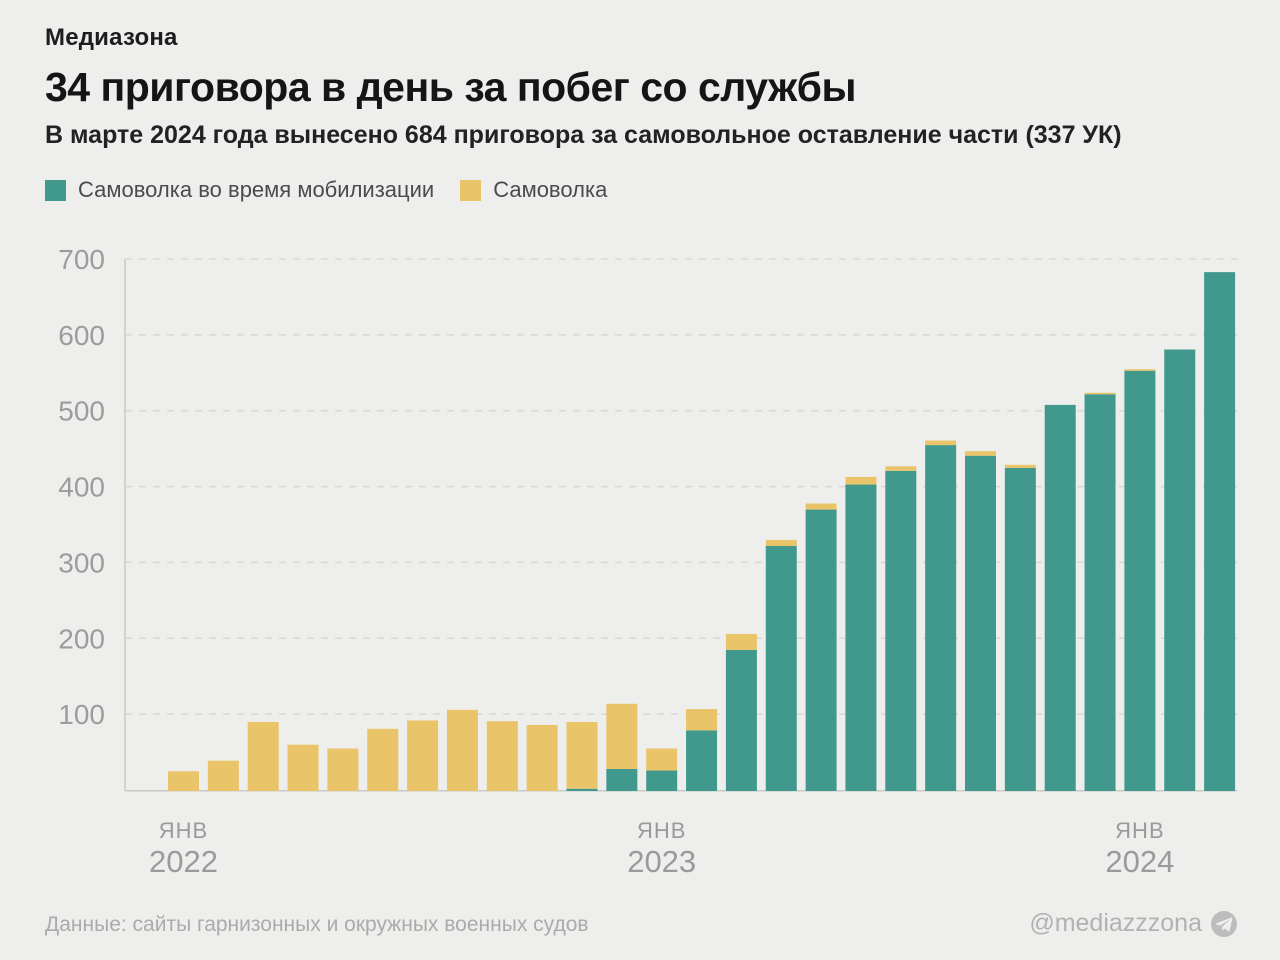 This screenshot has height=960, width=1280. I want to click on x-tick-year-2022: 2022, so click(183, 861).